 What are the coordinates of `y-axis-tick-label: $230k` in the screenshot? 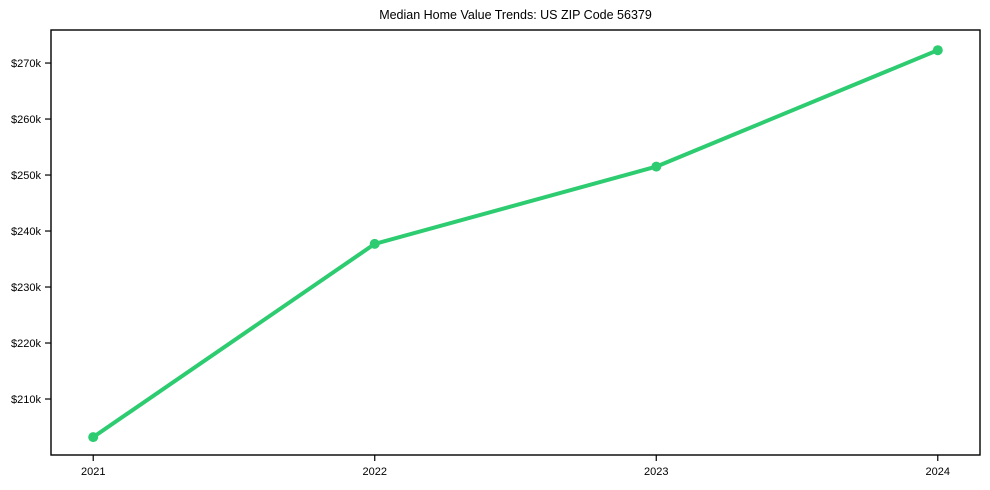 It's located at (26, 288).